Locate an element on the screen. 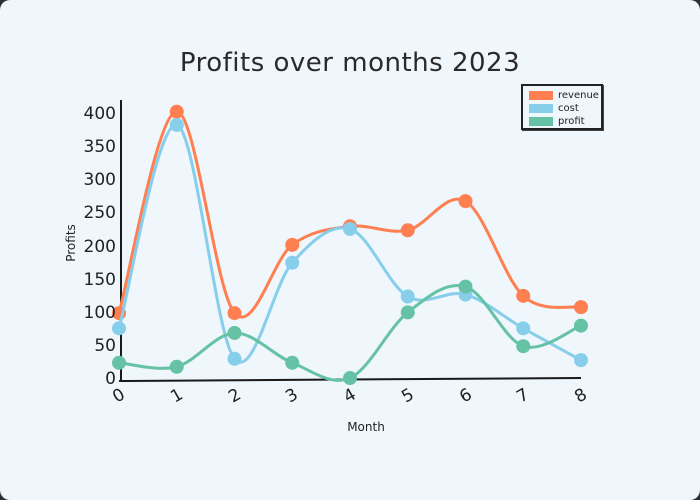 The height and width of the screenshot is (500, 700). legend-item-revenue: revenue is located at coordinates (562, 95).